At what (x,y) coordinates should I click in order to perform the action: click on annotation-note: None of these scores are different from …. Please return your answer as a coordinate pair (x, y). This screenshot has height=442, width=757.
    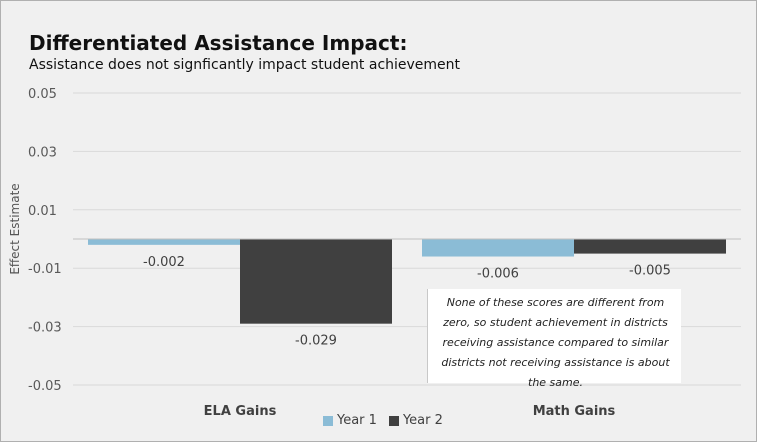
    Looking at the image, I should click on (554, 339).